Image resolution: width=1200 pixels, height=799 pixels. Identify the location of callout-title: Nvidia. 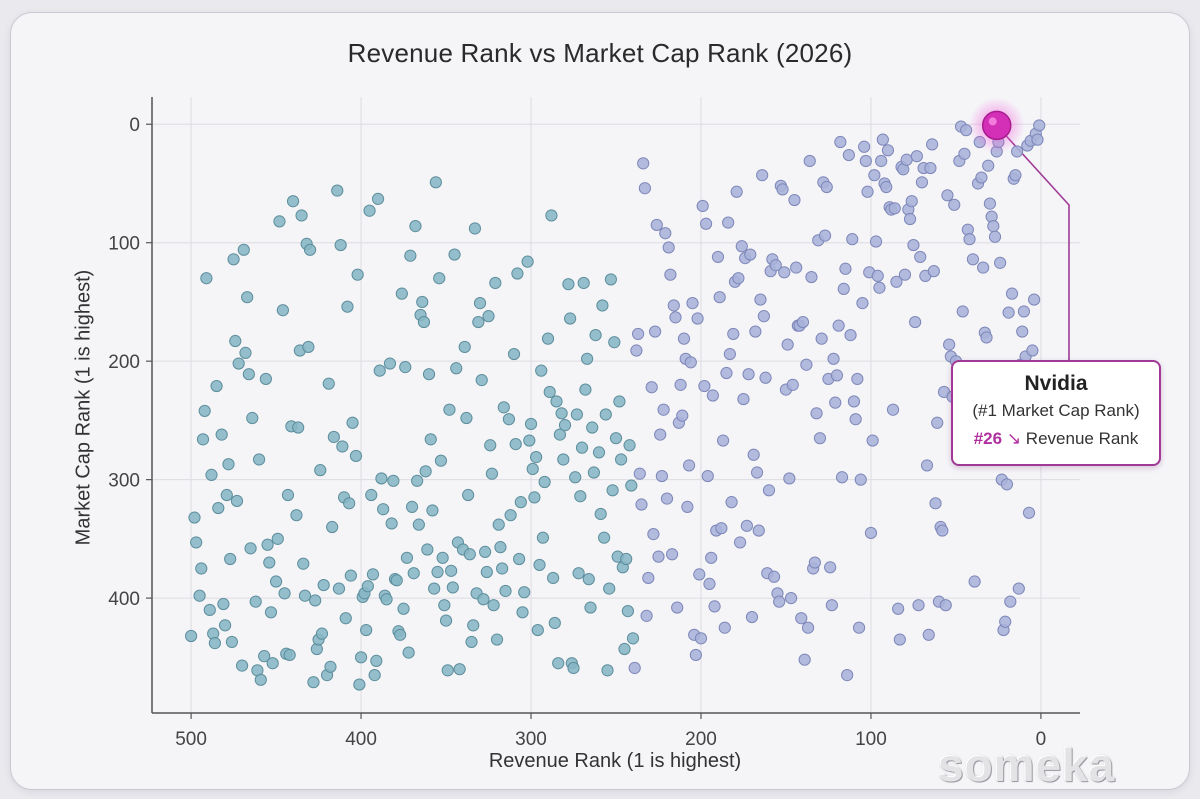
(1056, 383).